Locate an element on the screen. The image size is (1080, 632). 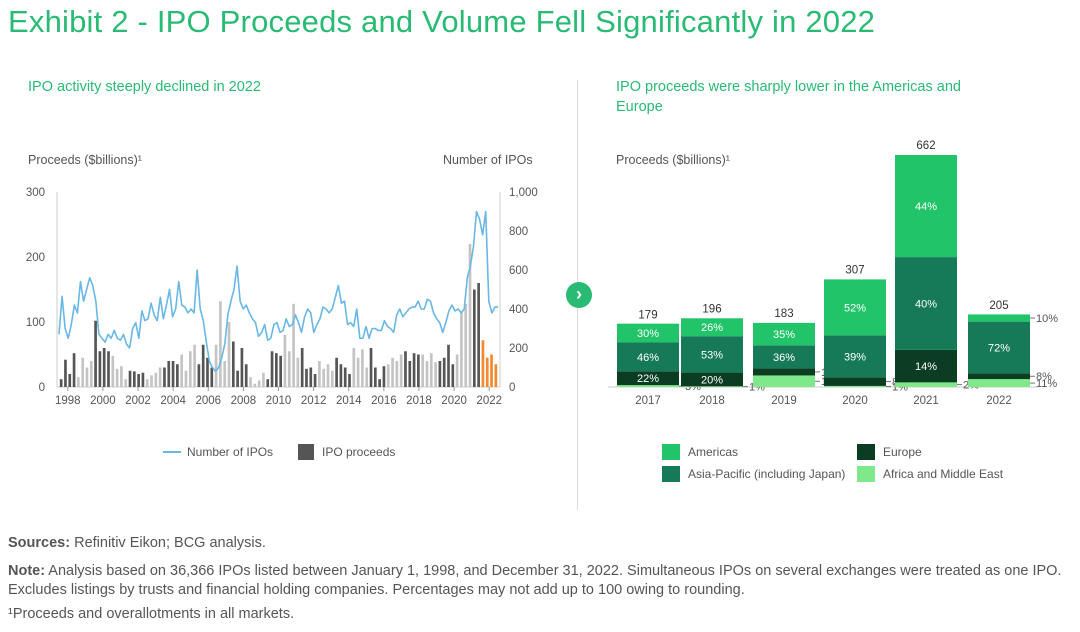
left-y-tick-label: 0 is located at coordinates (42, 388).